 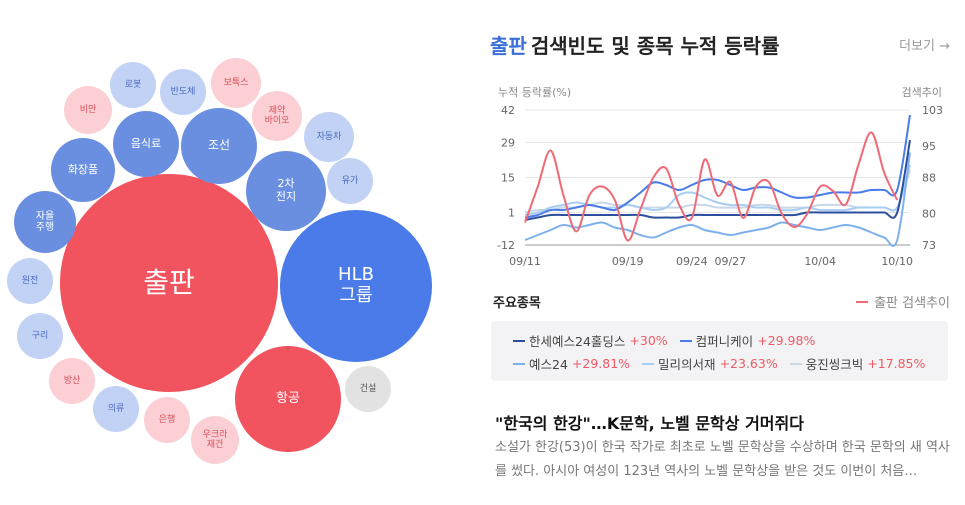 What do you see at coordinates (897, 261) in the screenshot?
I see `x-tick-label: 10/10` at bounding box center [897, 261].